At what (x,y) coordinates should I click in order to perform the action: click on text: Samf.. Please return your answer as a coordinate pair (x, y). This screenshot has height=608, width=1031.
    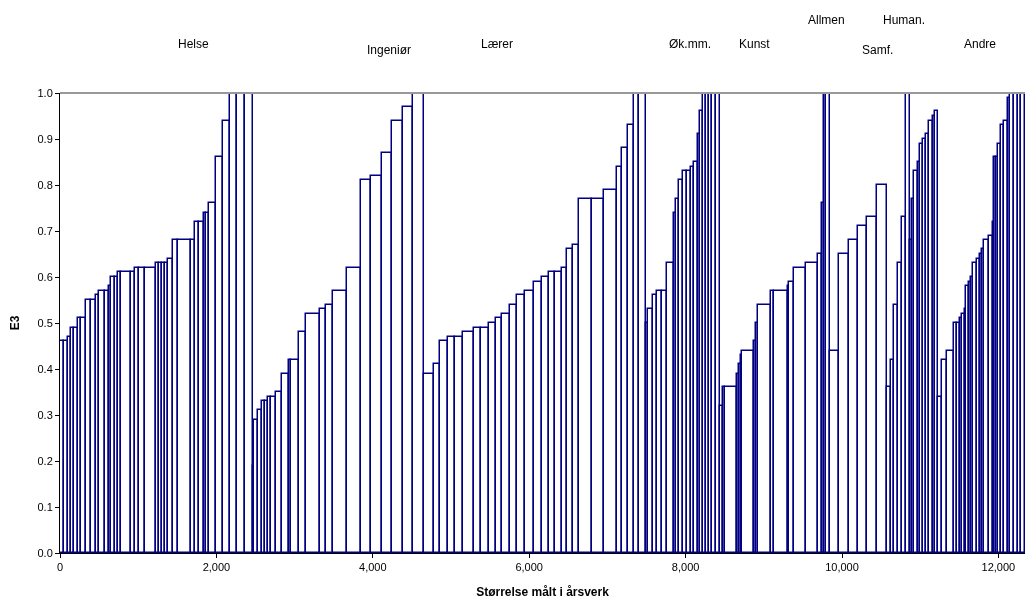
    Looking at the image, I should click on (878, 50).